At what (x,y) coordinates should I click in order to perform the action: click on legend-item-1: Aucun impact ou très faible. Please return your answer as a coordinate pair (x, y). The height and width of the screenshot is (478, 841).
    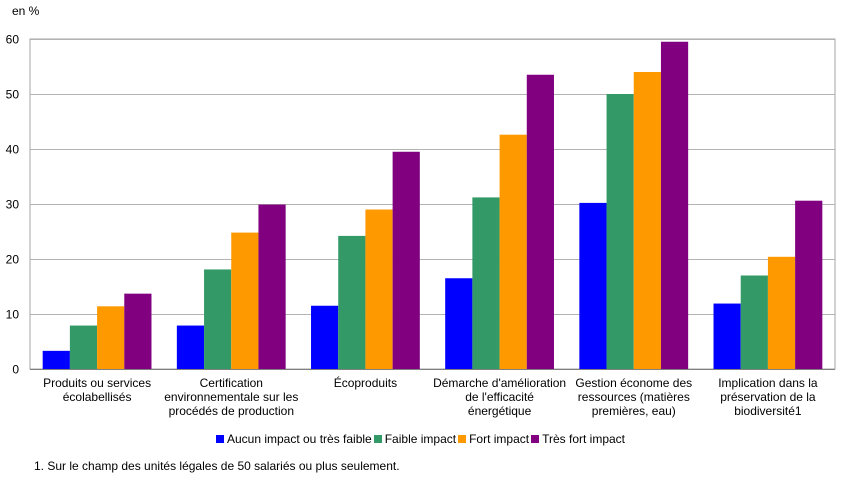
    Looking at the image, I should click on (293, 439).